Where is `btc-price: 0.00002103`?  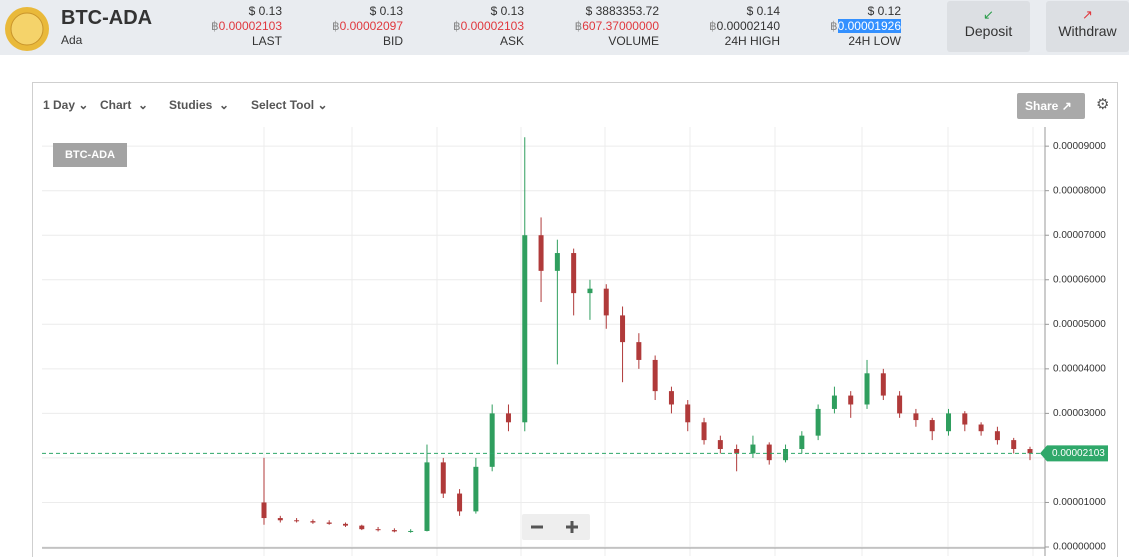 btc-price: 0.00002103 is located at coordinates (250, 26).